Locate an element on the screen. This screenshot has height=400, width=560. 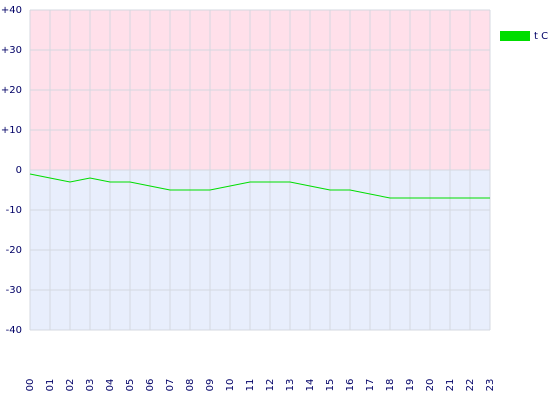
x-tick-label: 19 is located at coordinates (410, 385).